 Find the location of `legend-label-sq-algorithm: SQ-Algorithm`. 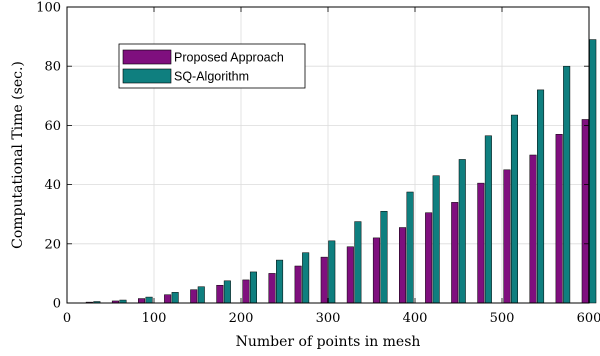

legend-label-sq-algorithm: SQ-Algorithm is located at coordinates (211, 77).